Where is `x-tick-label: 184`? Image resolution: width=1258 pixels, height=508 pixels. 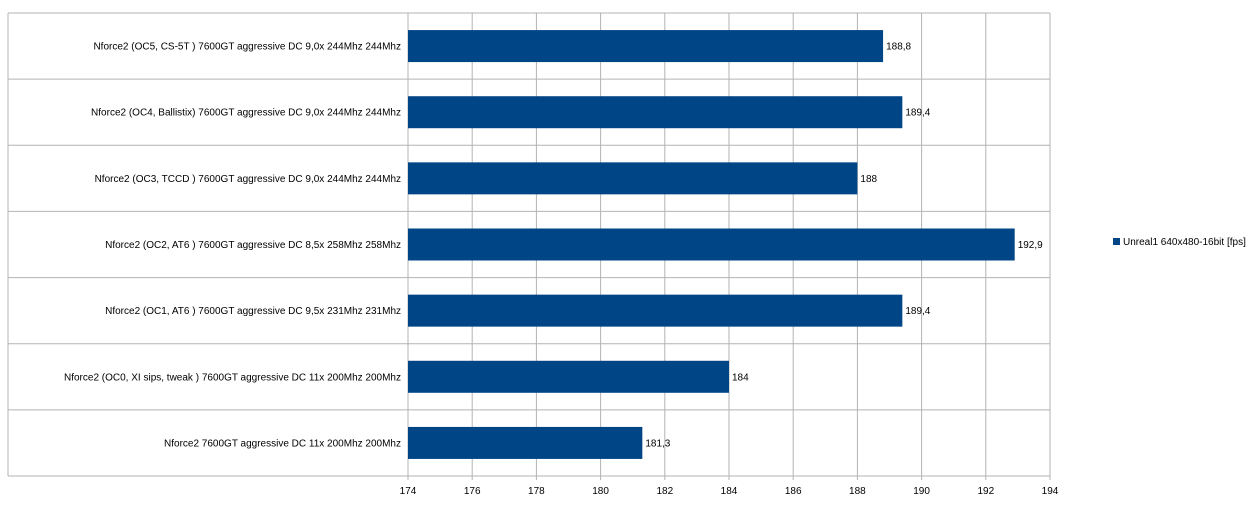
x-tick-label: 184 is located at coordinates (729, 491).